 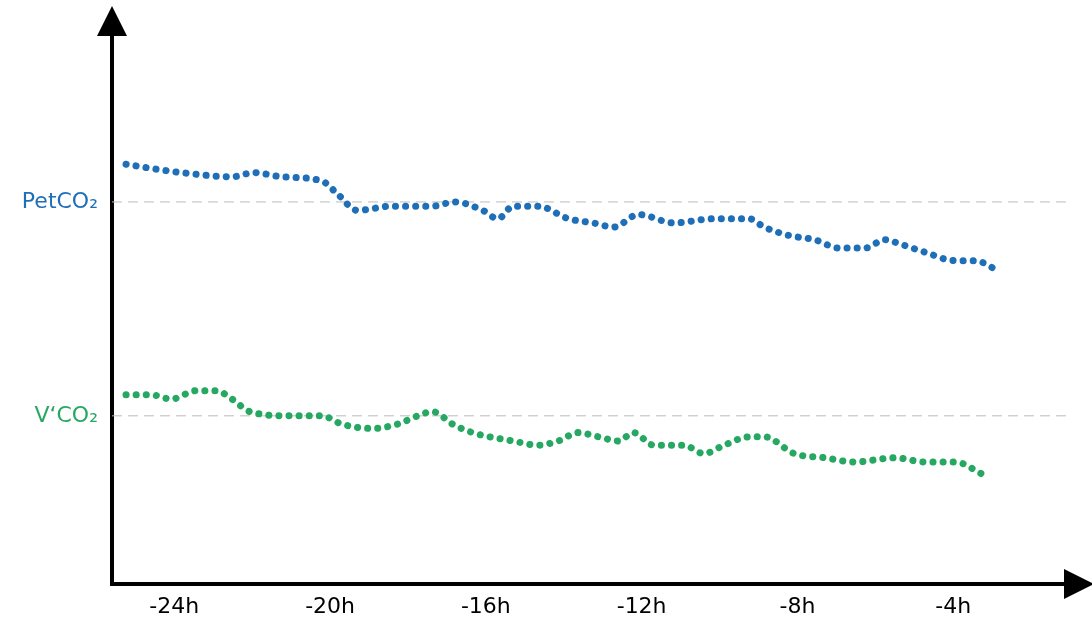 I want to click on x-tick-label: -20h, so click(x=330, y=605).